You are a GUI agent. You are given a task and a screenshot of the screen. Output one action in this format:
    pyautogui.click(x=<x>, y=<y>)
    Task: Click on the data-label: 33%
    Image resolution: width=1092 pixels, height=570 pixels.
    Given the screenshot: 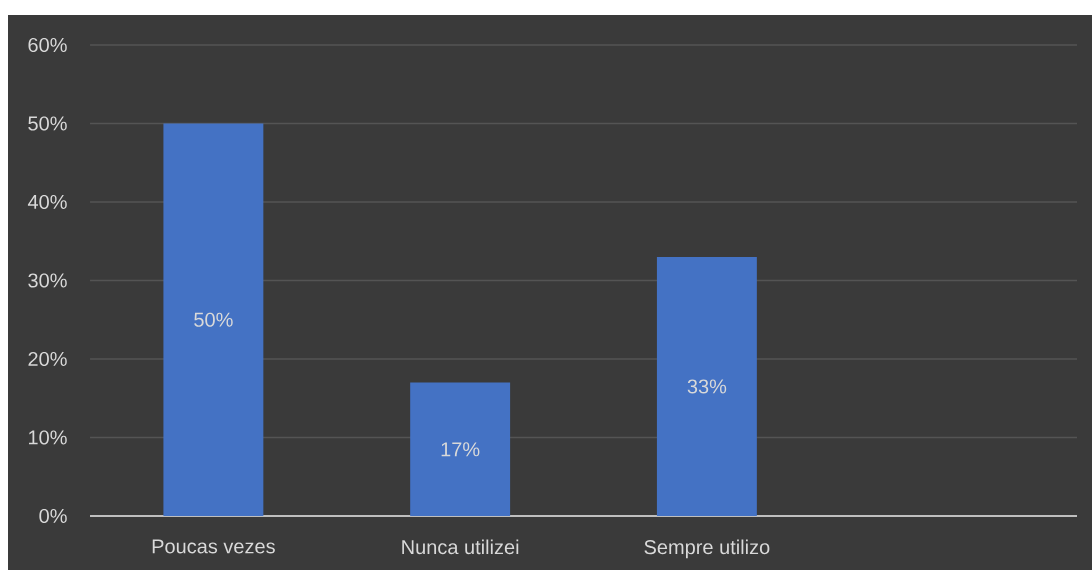 What is the action you would take?
    pyautogui.click(x=707, y=386)
    